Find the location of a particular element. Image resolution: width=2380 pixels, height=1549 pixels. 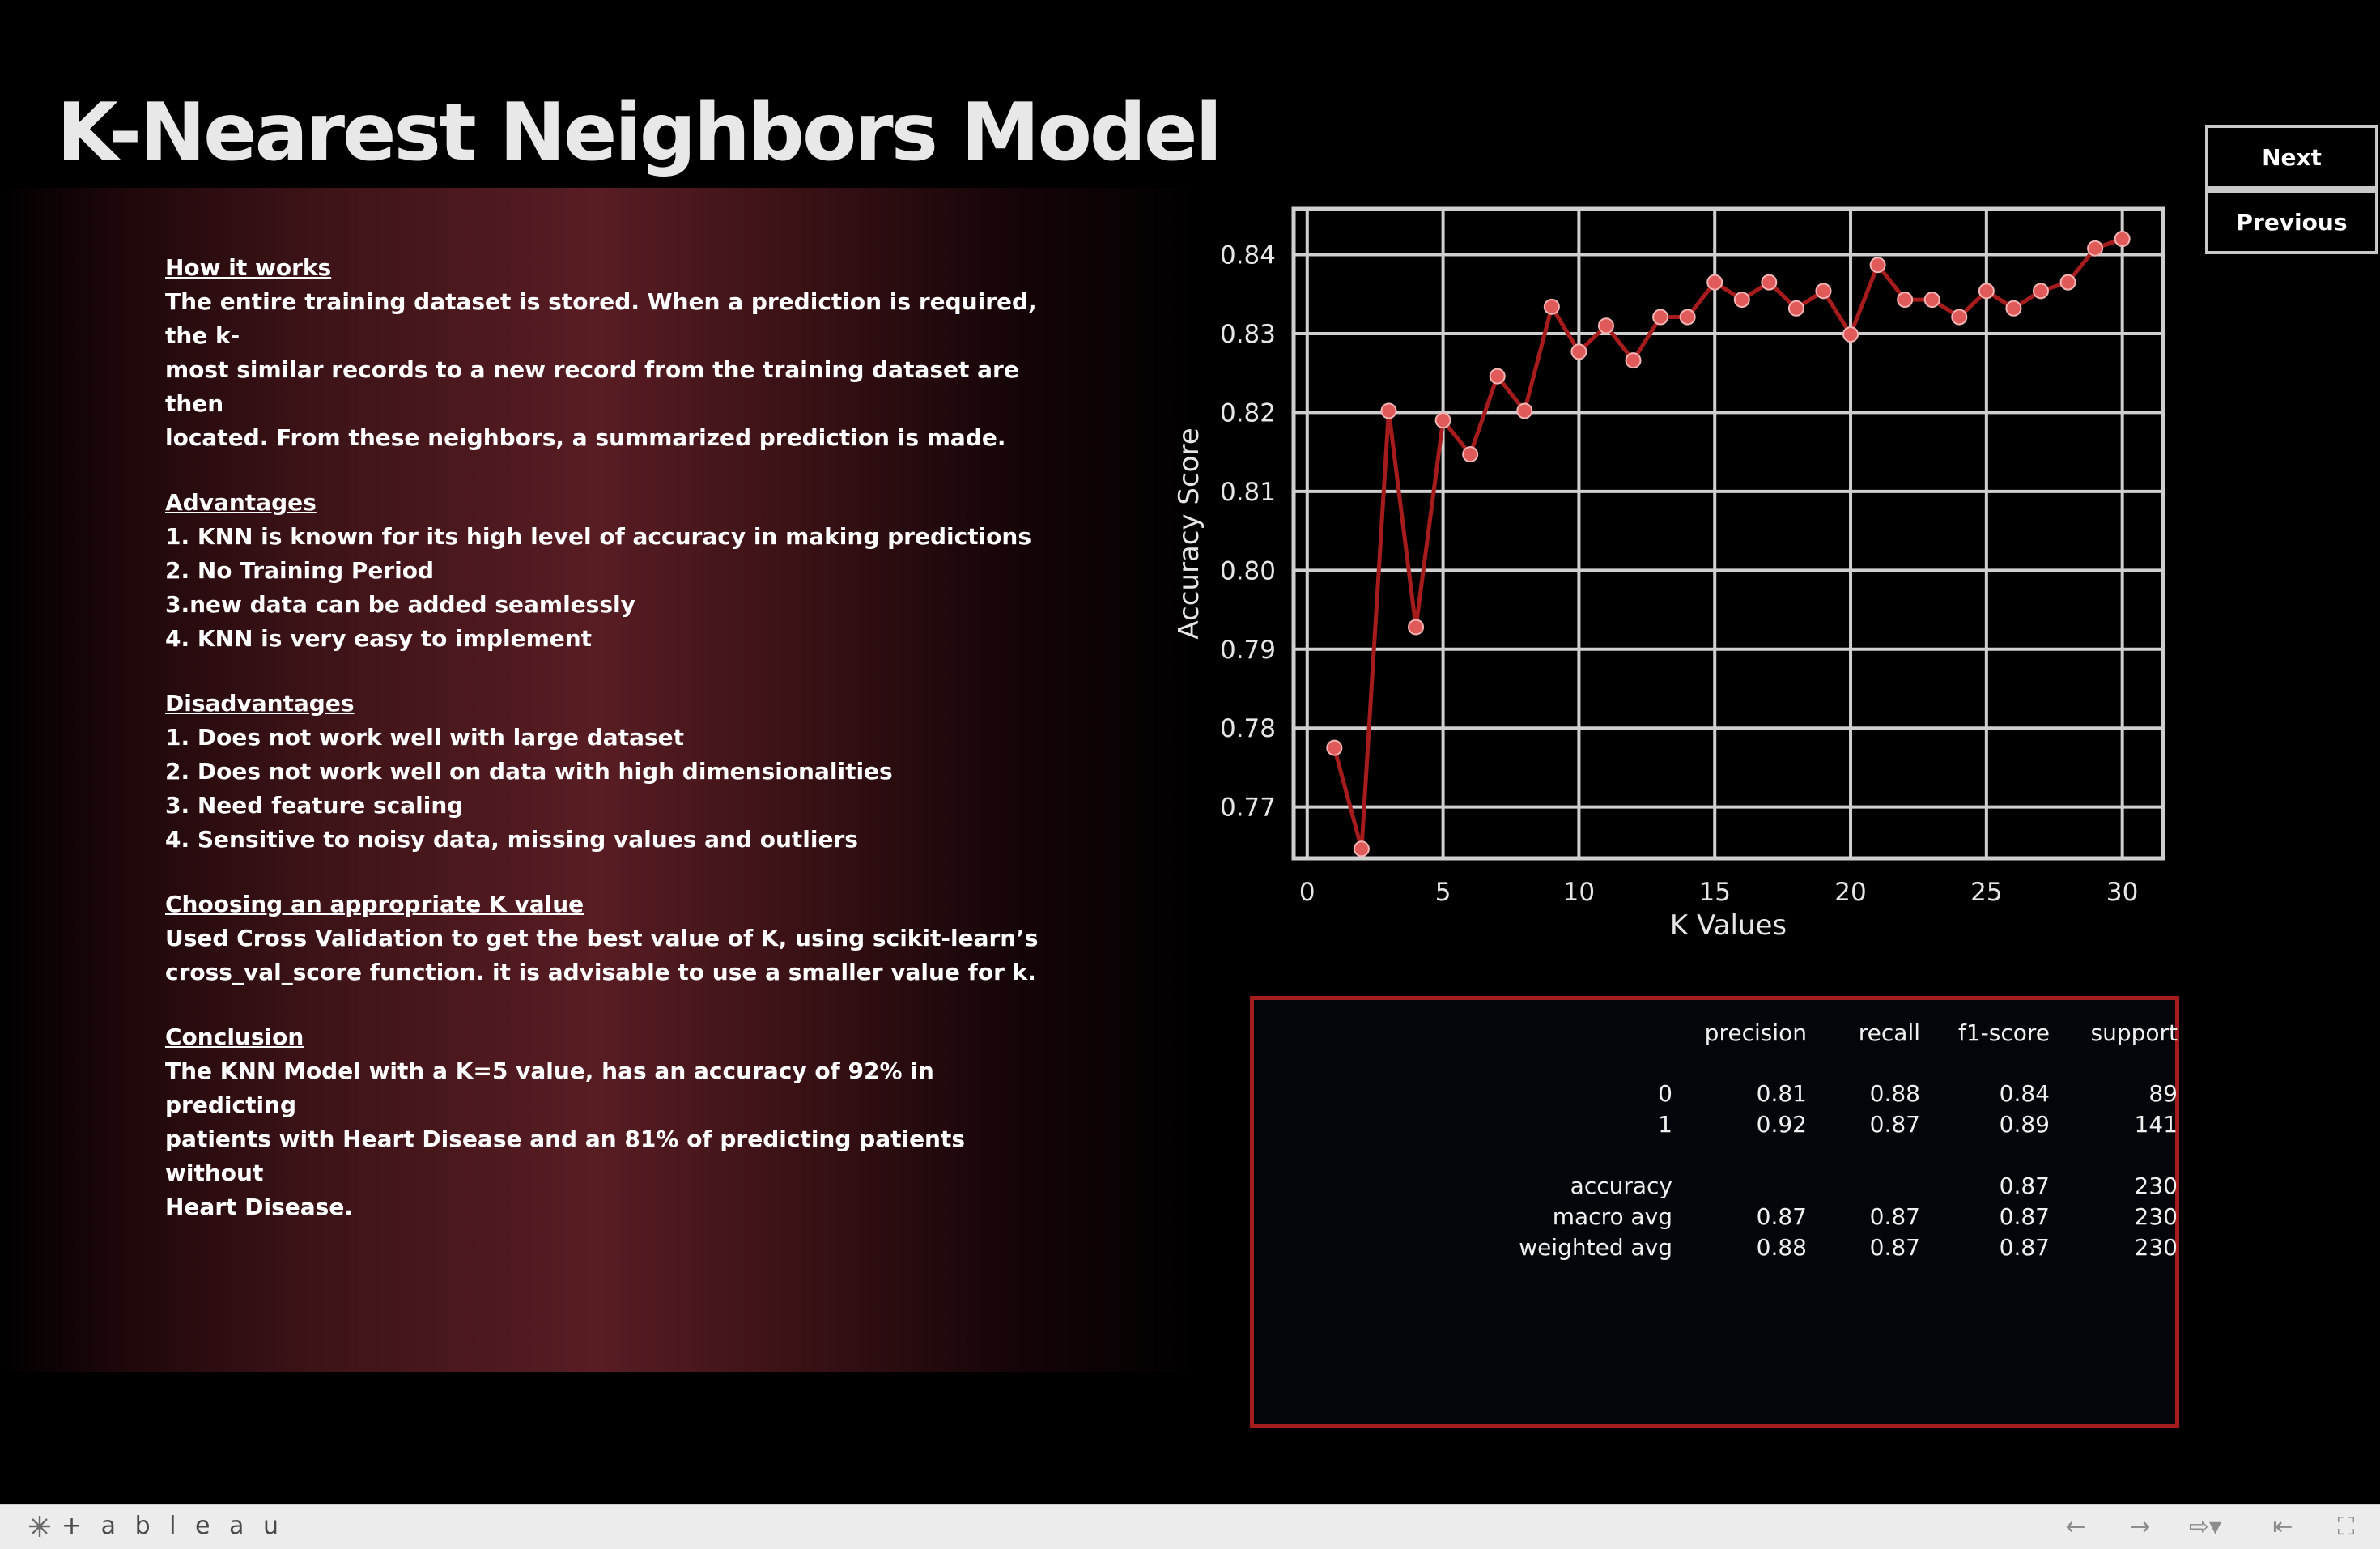

report-precision: 0.88 is located at coordinates (1782, 1247).